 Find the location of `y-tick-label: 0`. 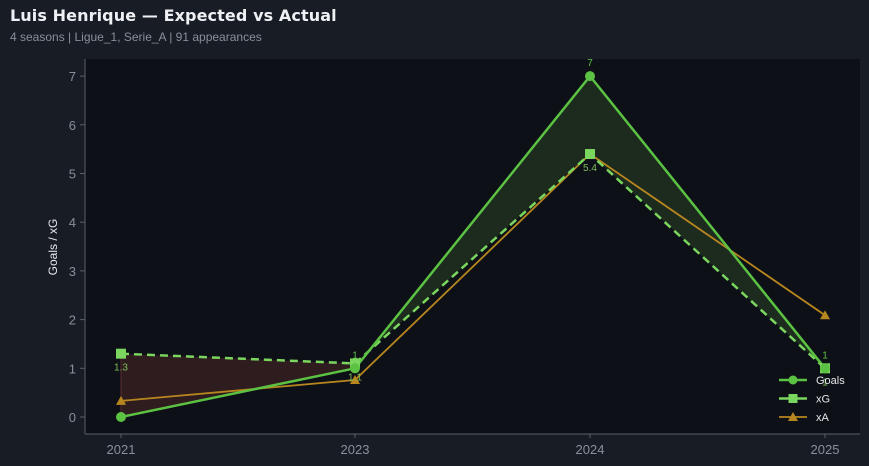

y-tick-label: 0 is located at coordinates (72, 417).